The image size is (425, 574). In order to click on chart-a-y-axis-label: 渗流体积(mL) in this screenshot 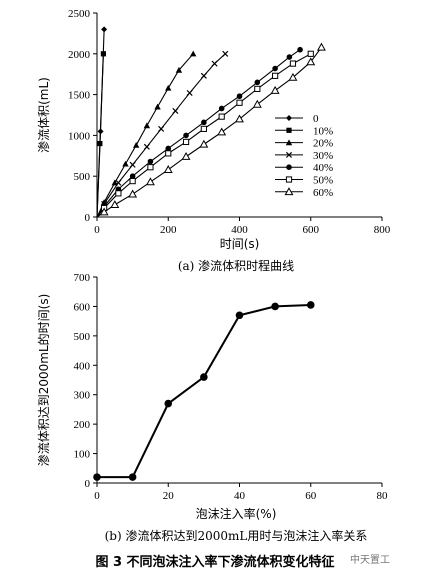, I will do `click(43, 115)`.